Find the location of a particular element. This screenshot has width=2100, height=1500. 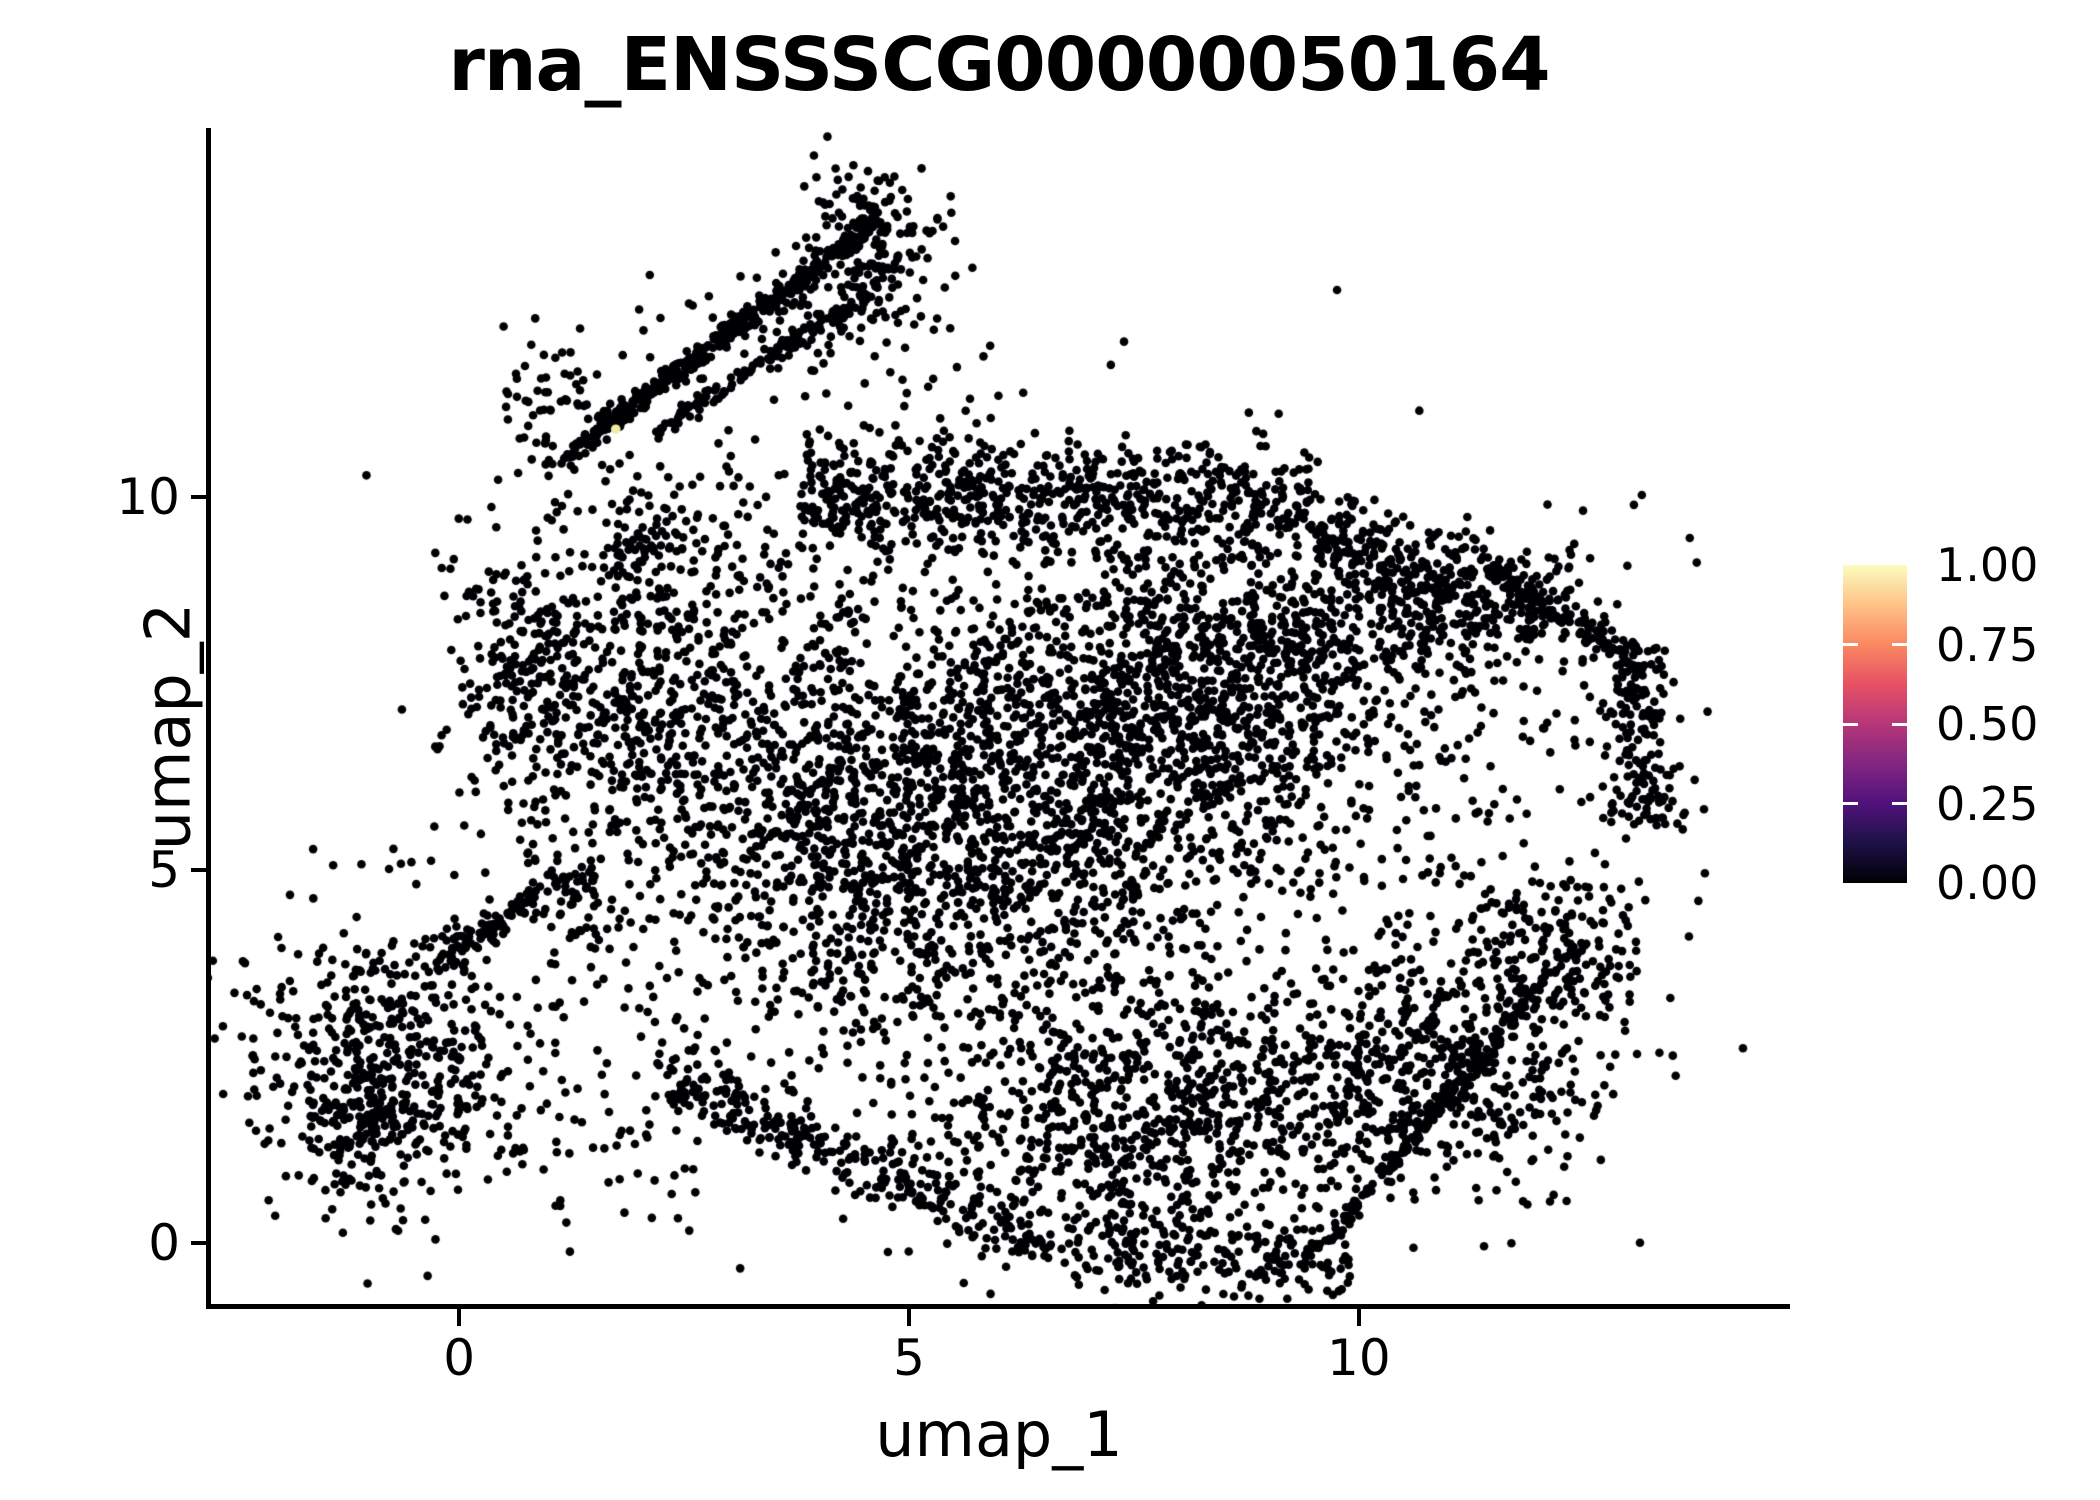

x-axis-line is located at coordinates (998, 1306).